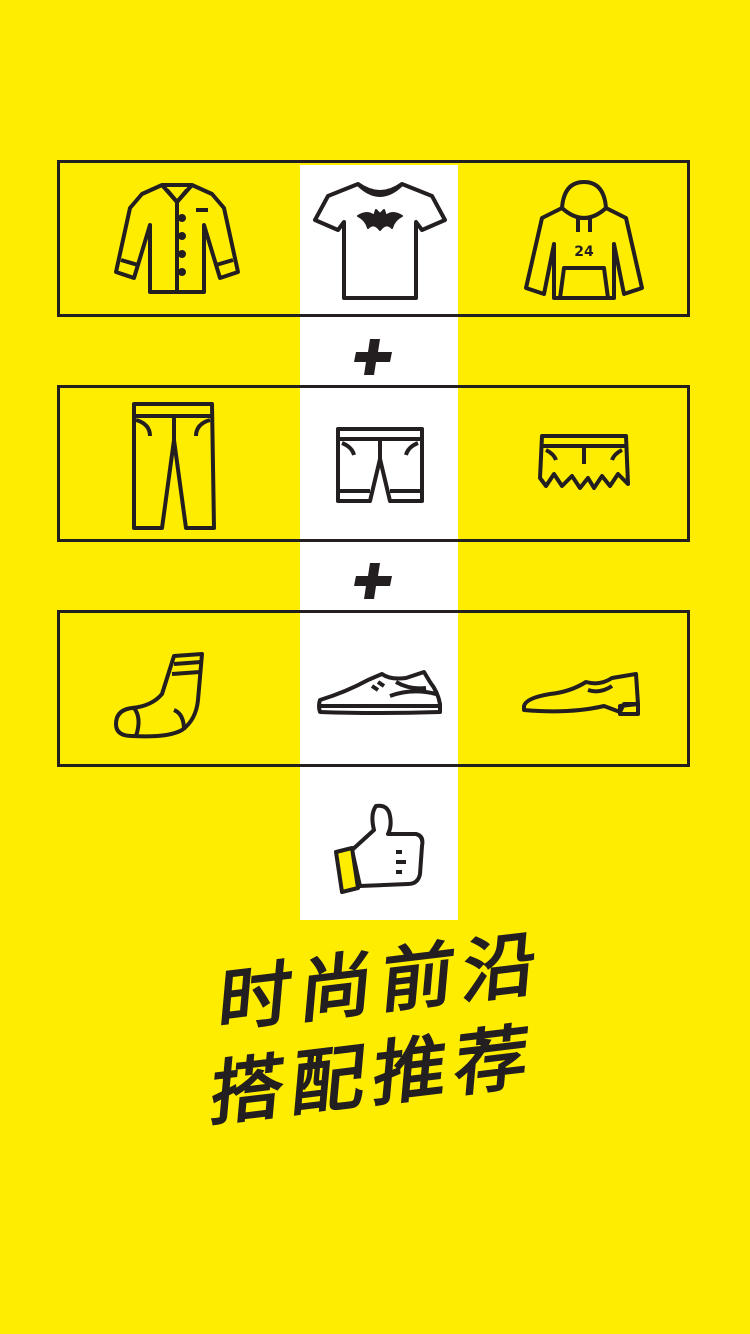 This screenshot has height=1334, width=750. Describe the element at coordinates (173, 466) in the screenshot. I see `trousers-icon` at that location.